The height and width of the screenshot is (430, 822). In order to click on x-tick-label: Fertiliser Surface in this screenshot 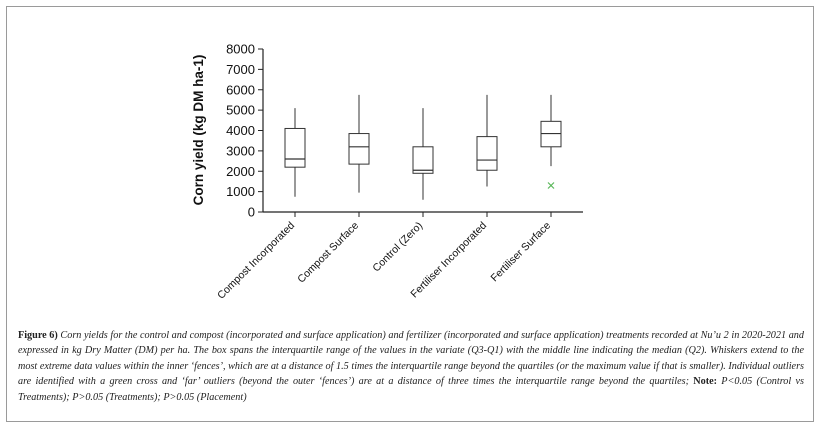, I will do `click(521, 252)`.